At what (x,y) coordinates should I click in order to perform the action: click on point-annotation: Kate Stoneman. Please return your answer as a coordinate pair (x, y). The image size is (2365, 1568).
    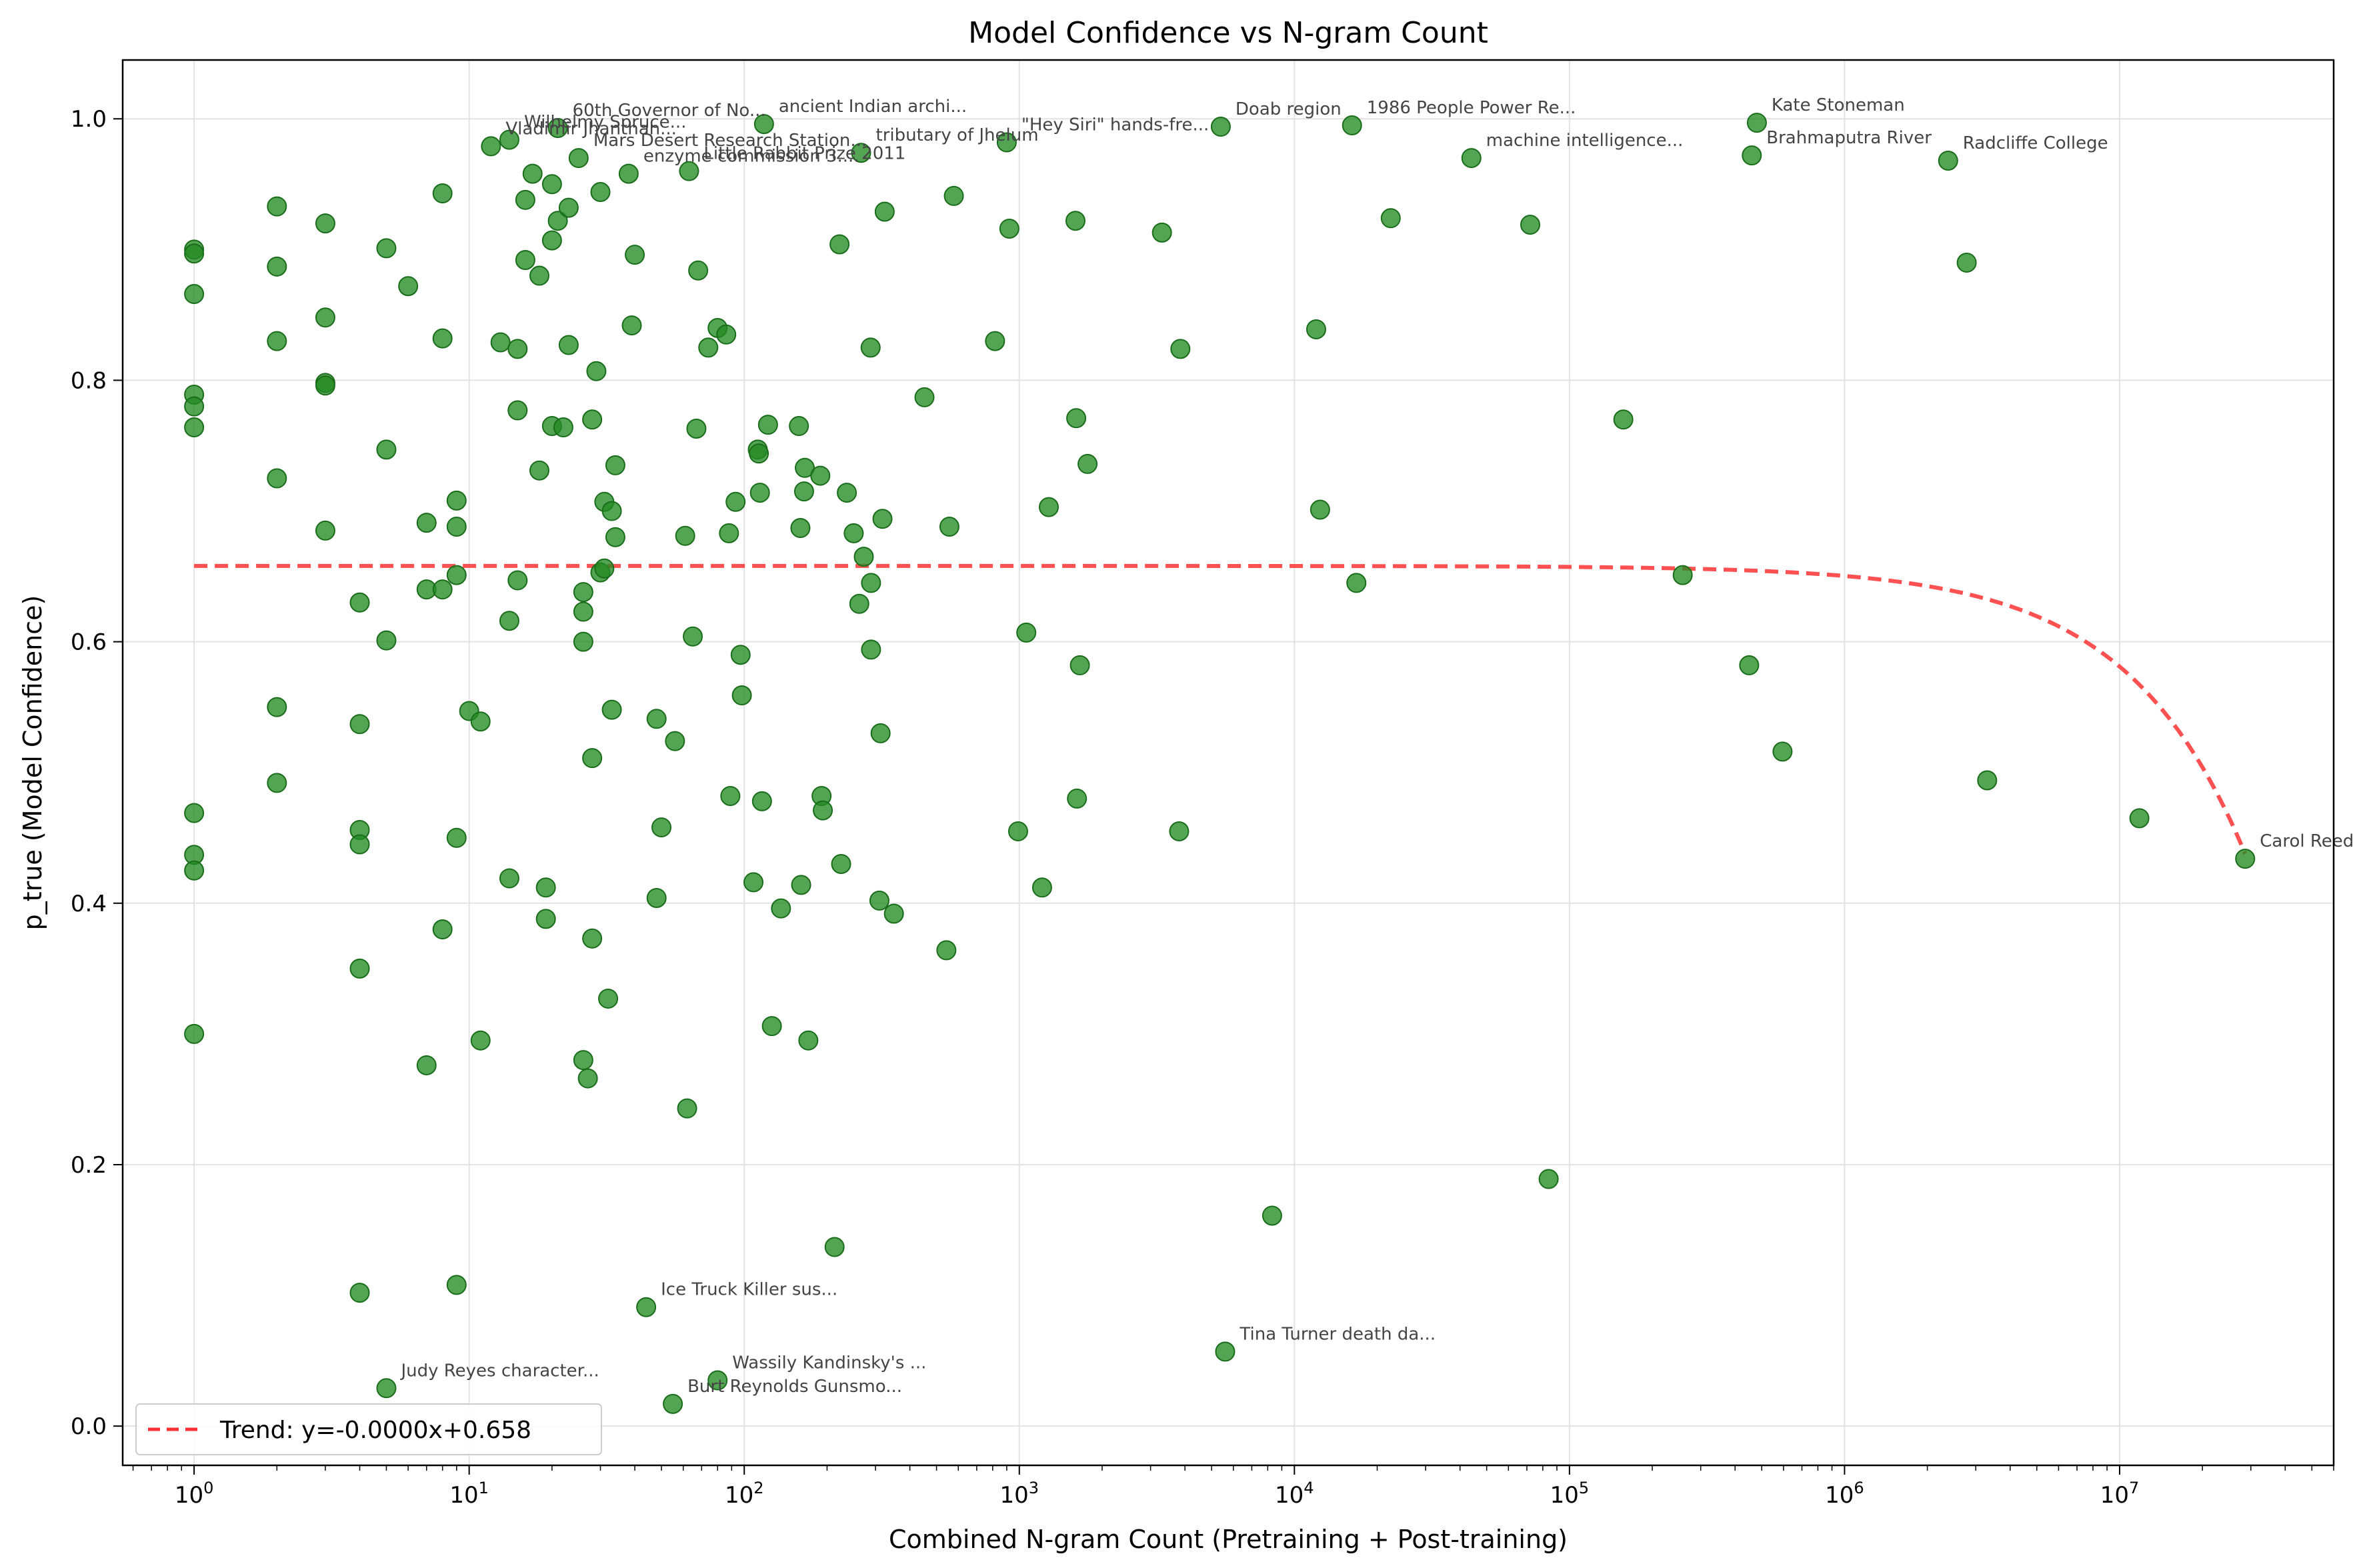
    Looking at the image, I should click on (1839, 105).